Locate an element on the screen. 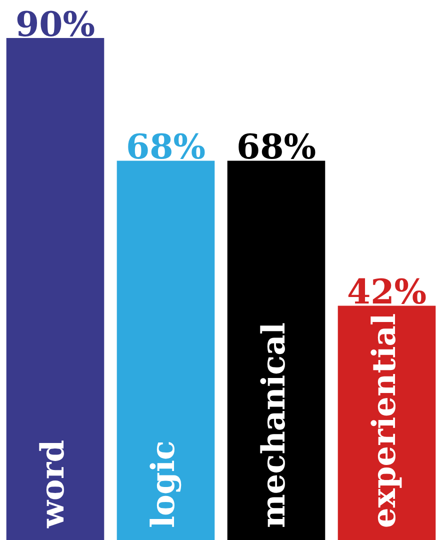  x-tick-label: mechanical is located at coordinates (273, 425).